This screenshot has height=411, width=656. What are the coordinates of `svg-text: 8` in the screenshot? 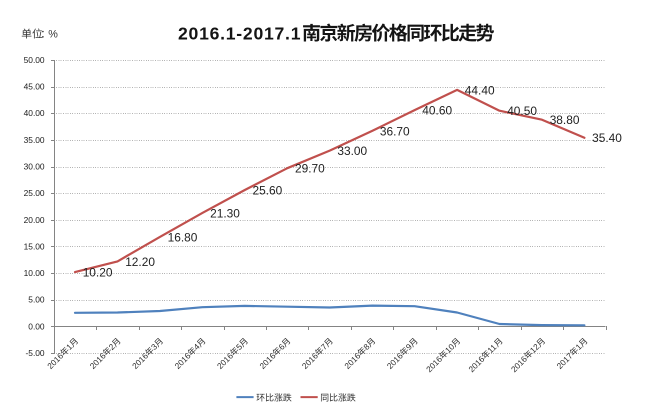 It's located at (366, 346).